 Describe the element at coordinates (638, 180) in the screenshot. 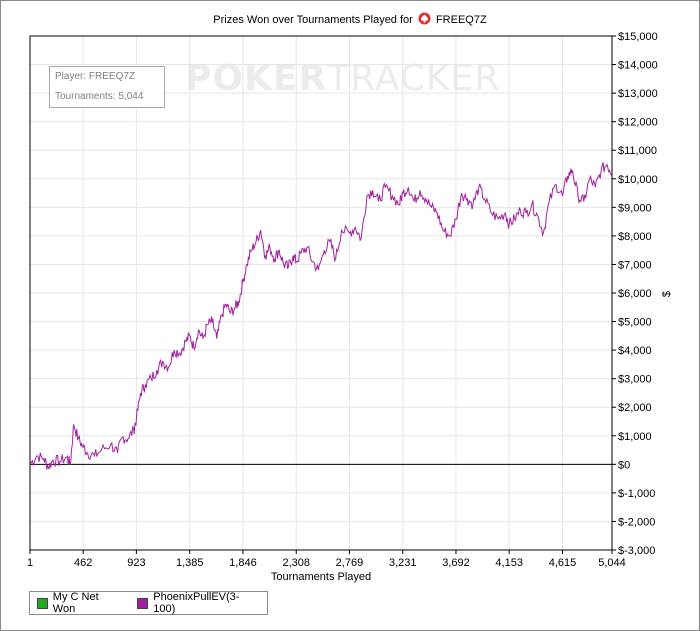

I see `y-tick-label: $10,000` at that location.